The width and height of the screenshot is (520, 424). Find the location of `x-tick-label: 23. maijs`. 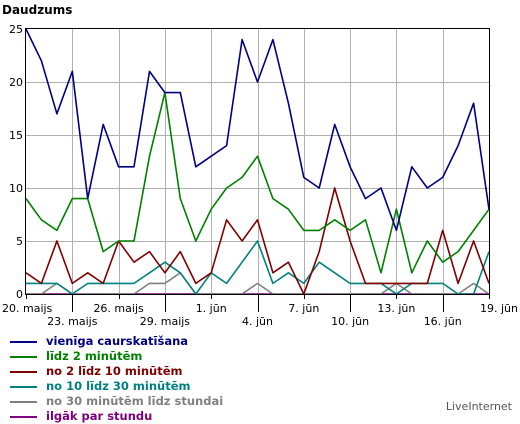

x-tick-label: 23. maijs is located at coordinates (72, 321).